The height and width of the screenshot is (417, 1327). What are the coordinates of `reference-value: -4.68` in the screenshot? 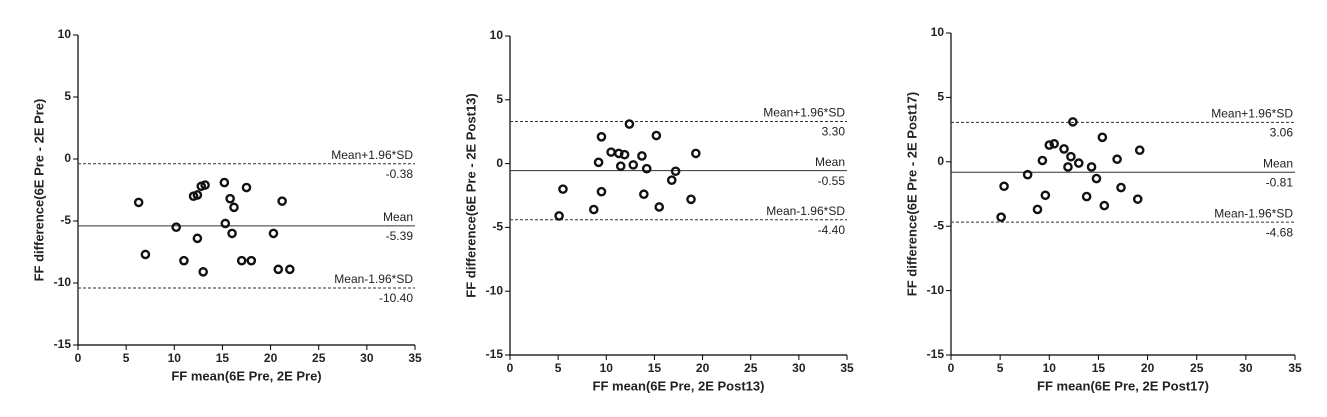 It's located at (1280, 232).